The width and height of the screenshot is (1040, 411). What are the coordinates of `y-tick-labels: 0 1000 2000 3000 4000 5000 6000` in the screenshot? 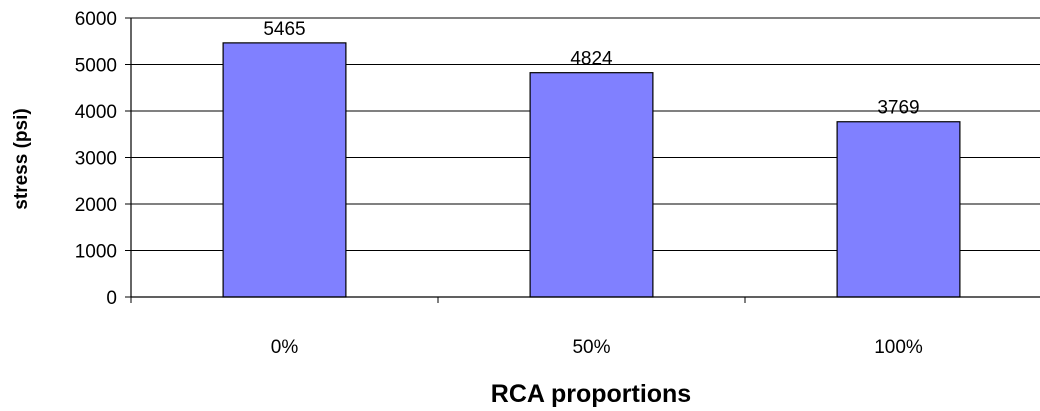 It's located at (96, 159).